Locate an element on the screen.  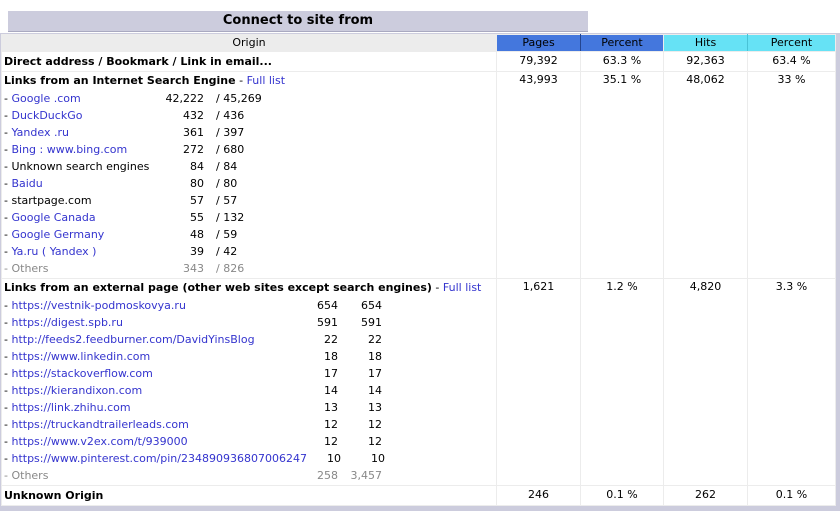
referrer-link: https://www.v2ex.com/t/939000 is located at coordinates (99, 441).